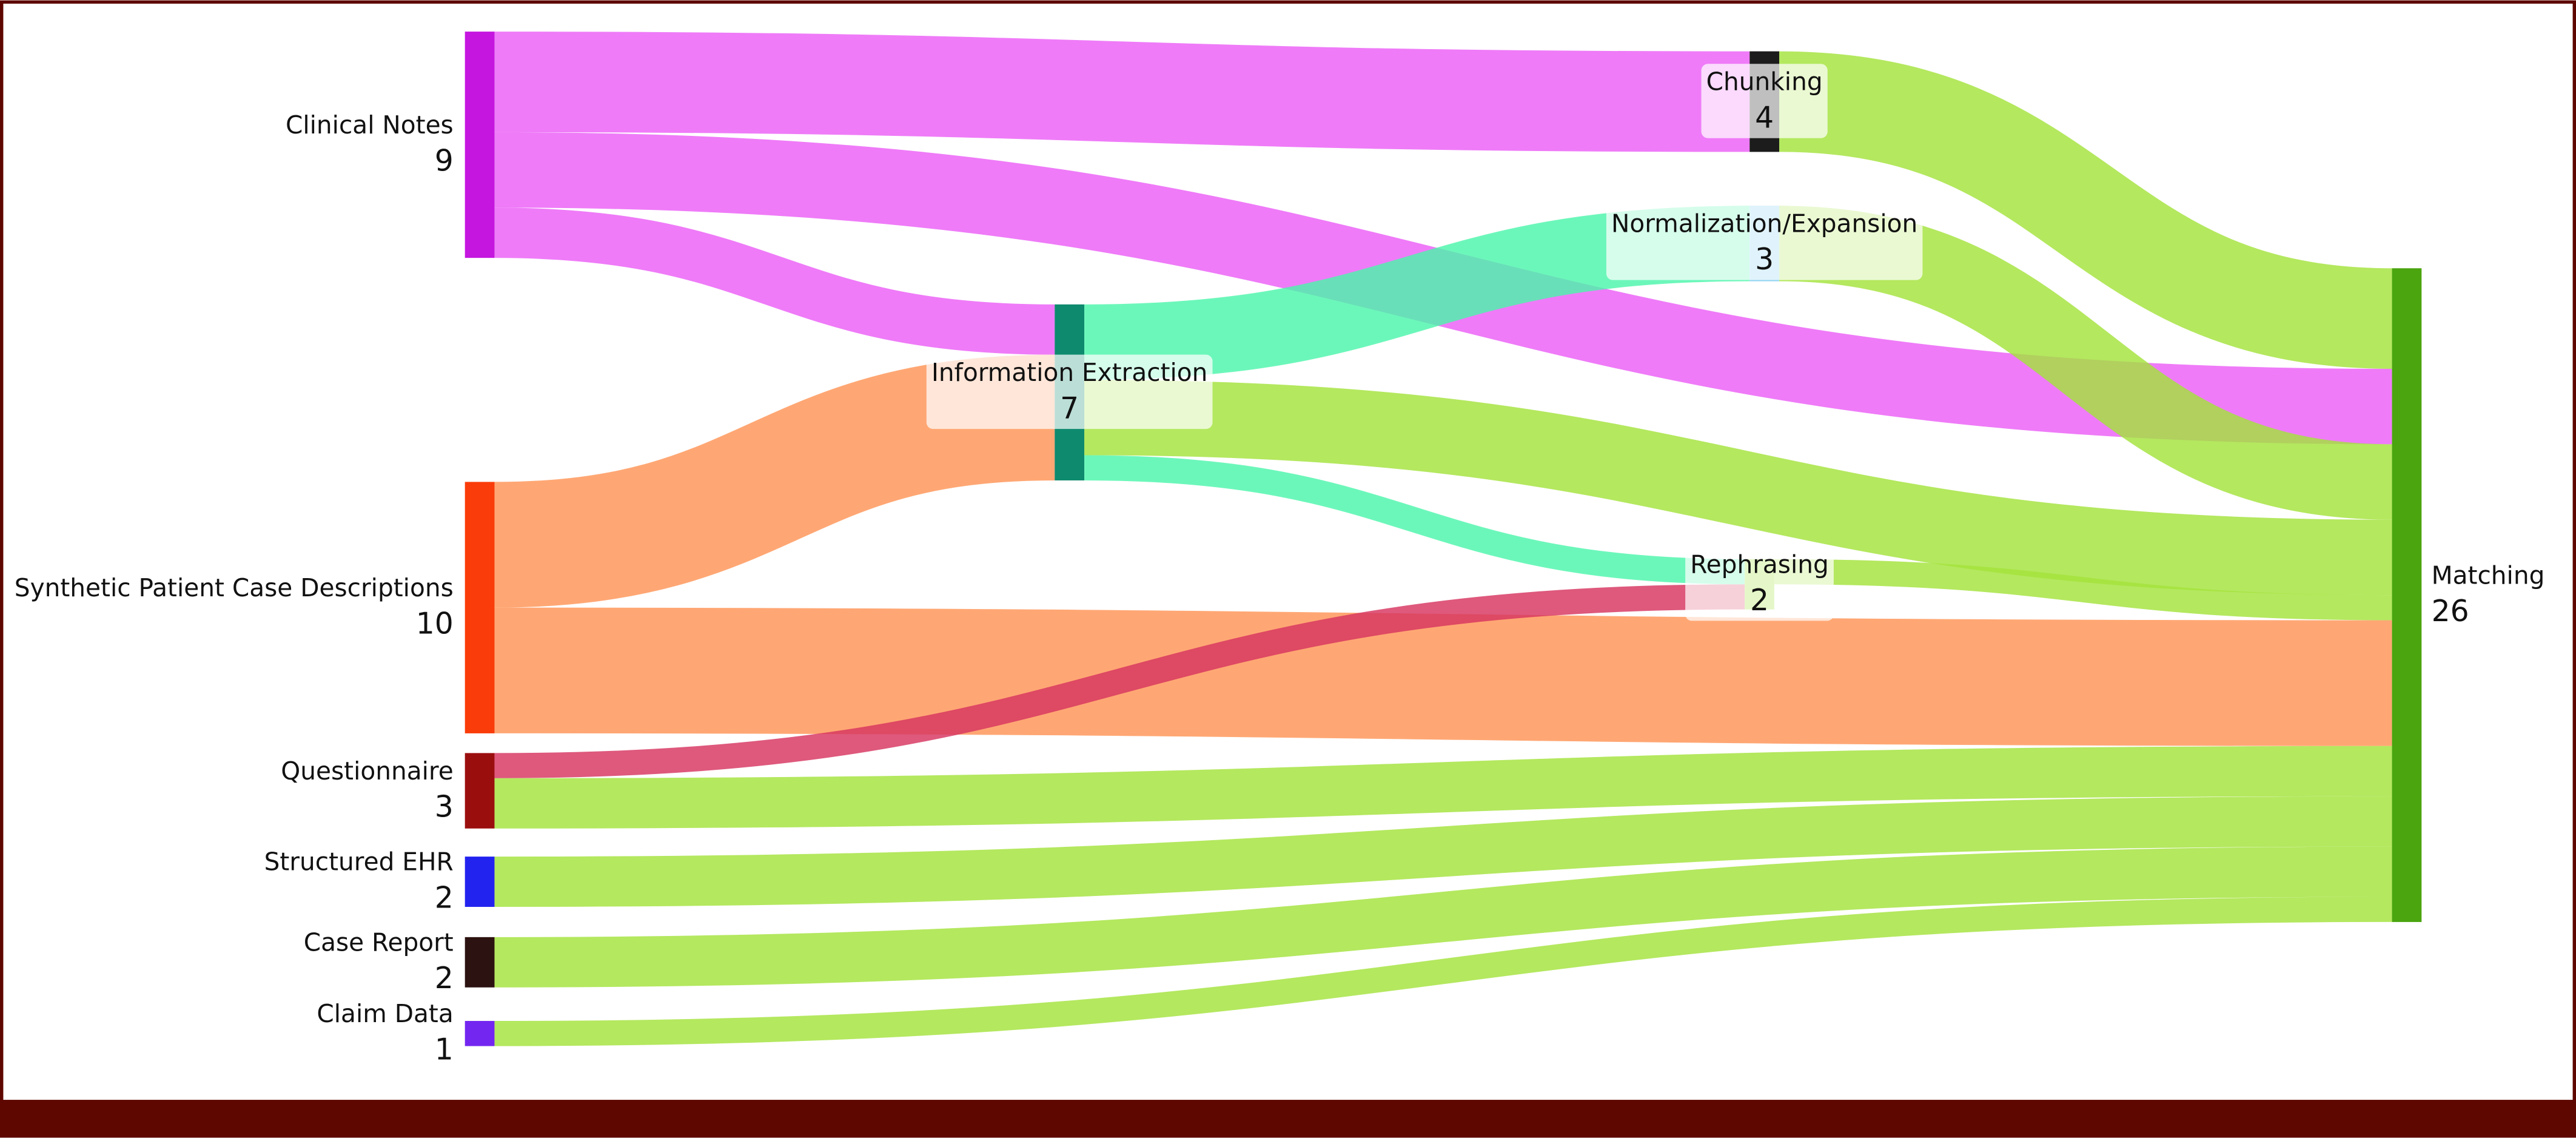 The image size is (2576, 1138). I want to click on node-value: 4, so click(1764, 118).